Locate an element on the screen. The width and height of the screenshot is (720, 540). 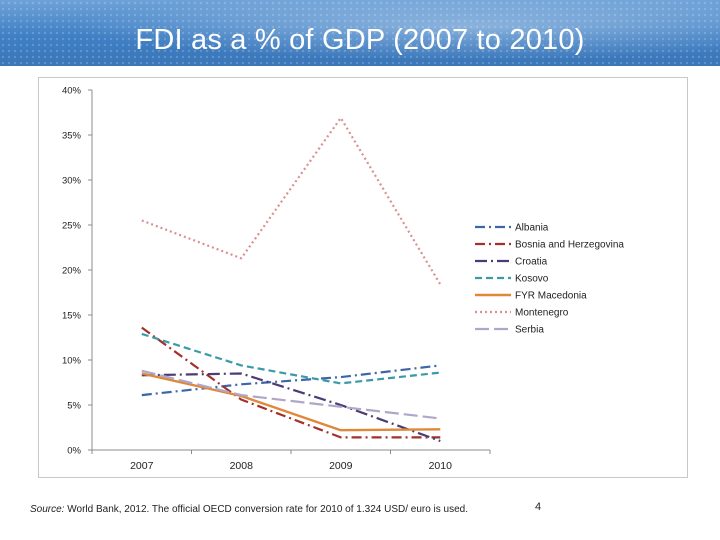
series-line-kosovo is located at coordinates (291, 358).